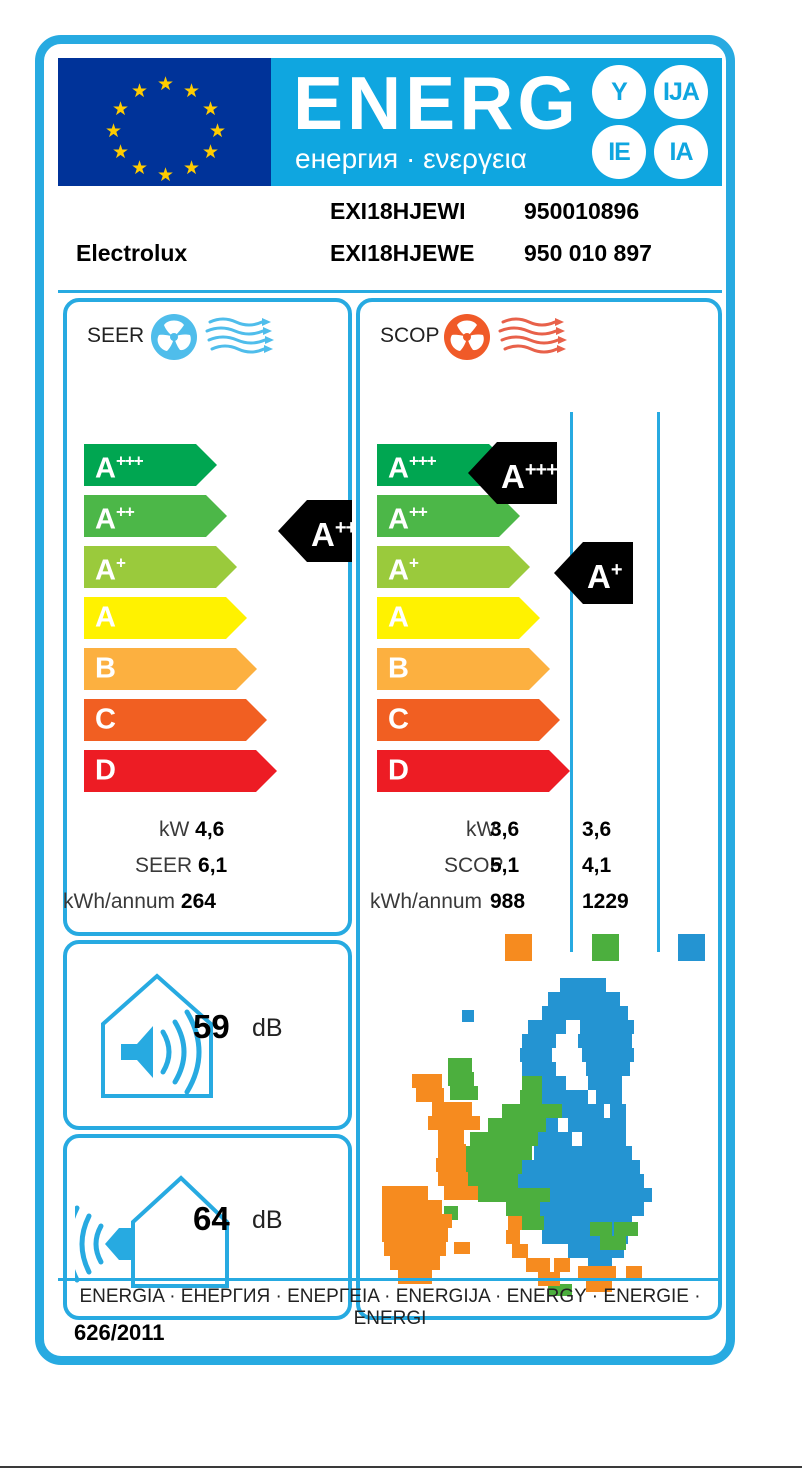 The height and width of the screenshot is (1471, 802). I want to click on cooling-value-row: kW 4,6, so click(191, 830).